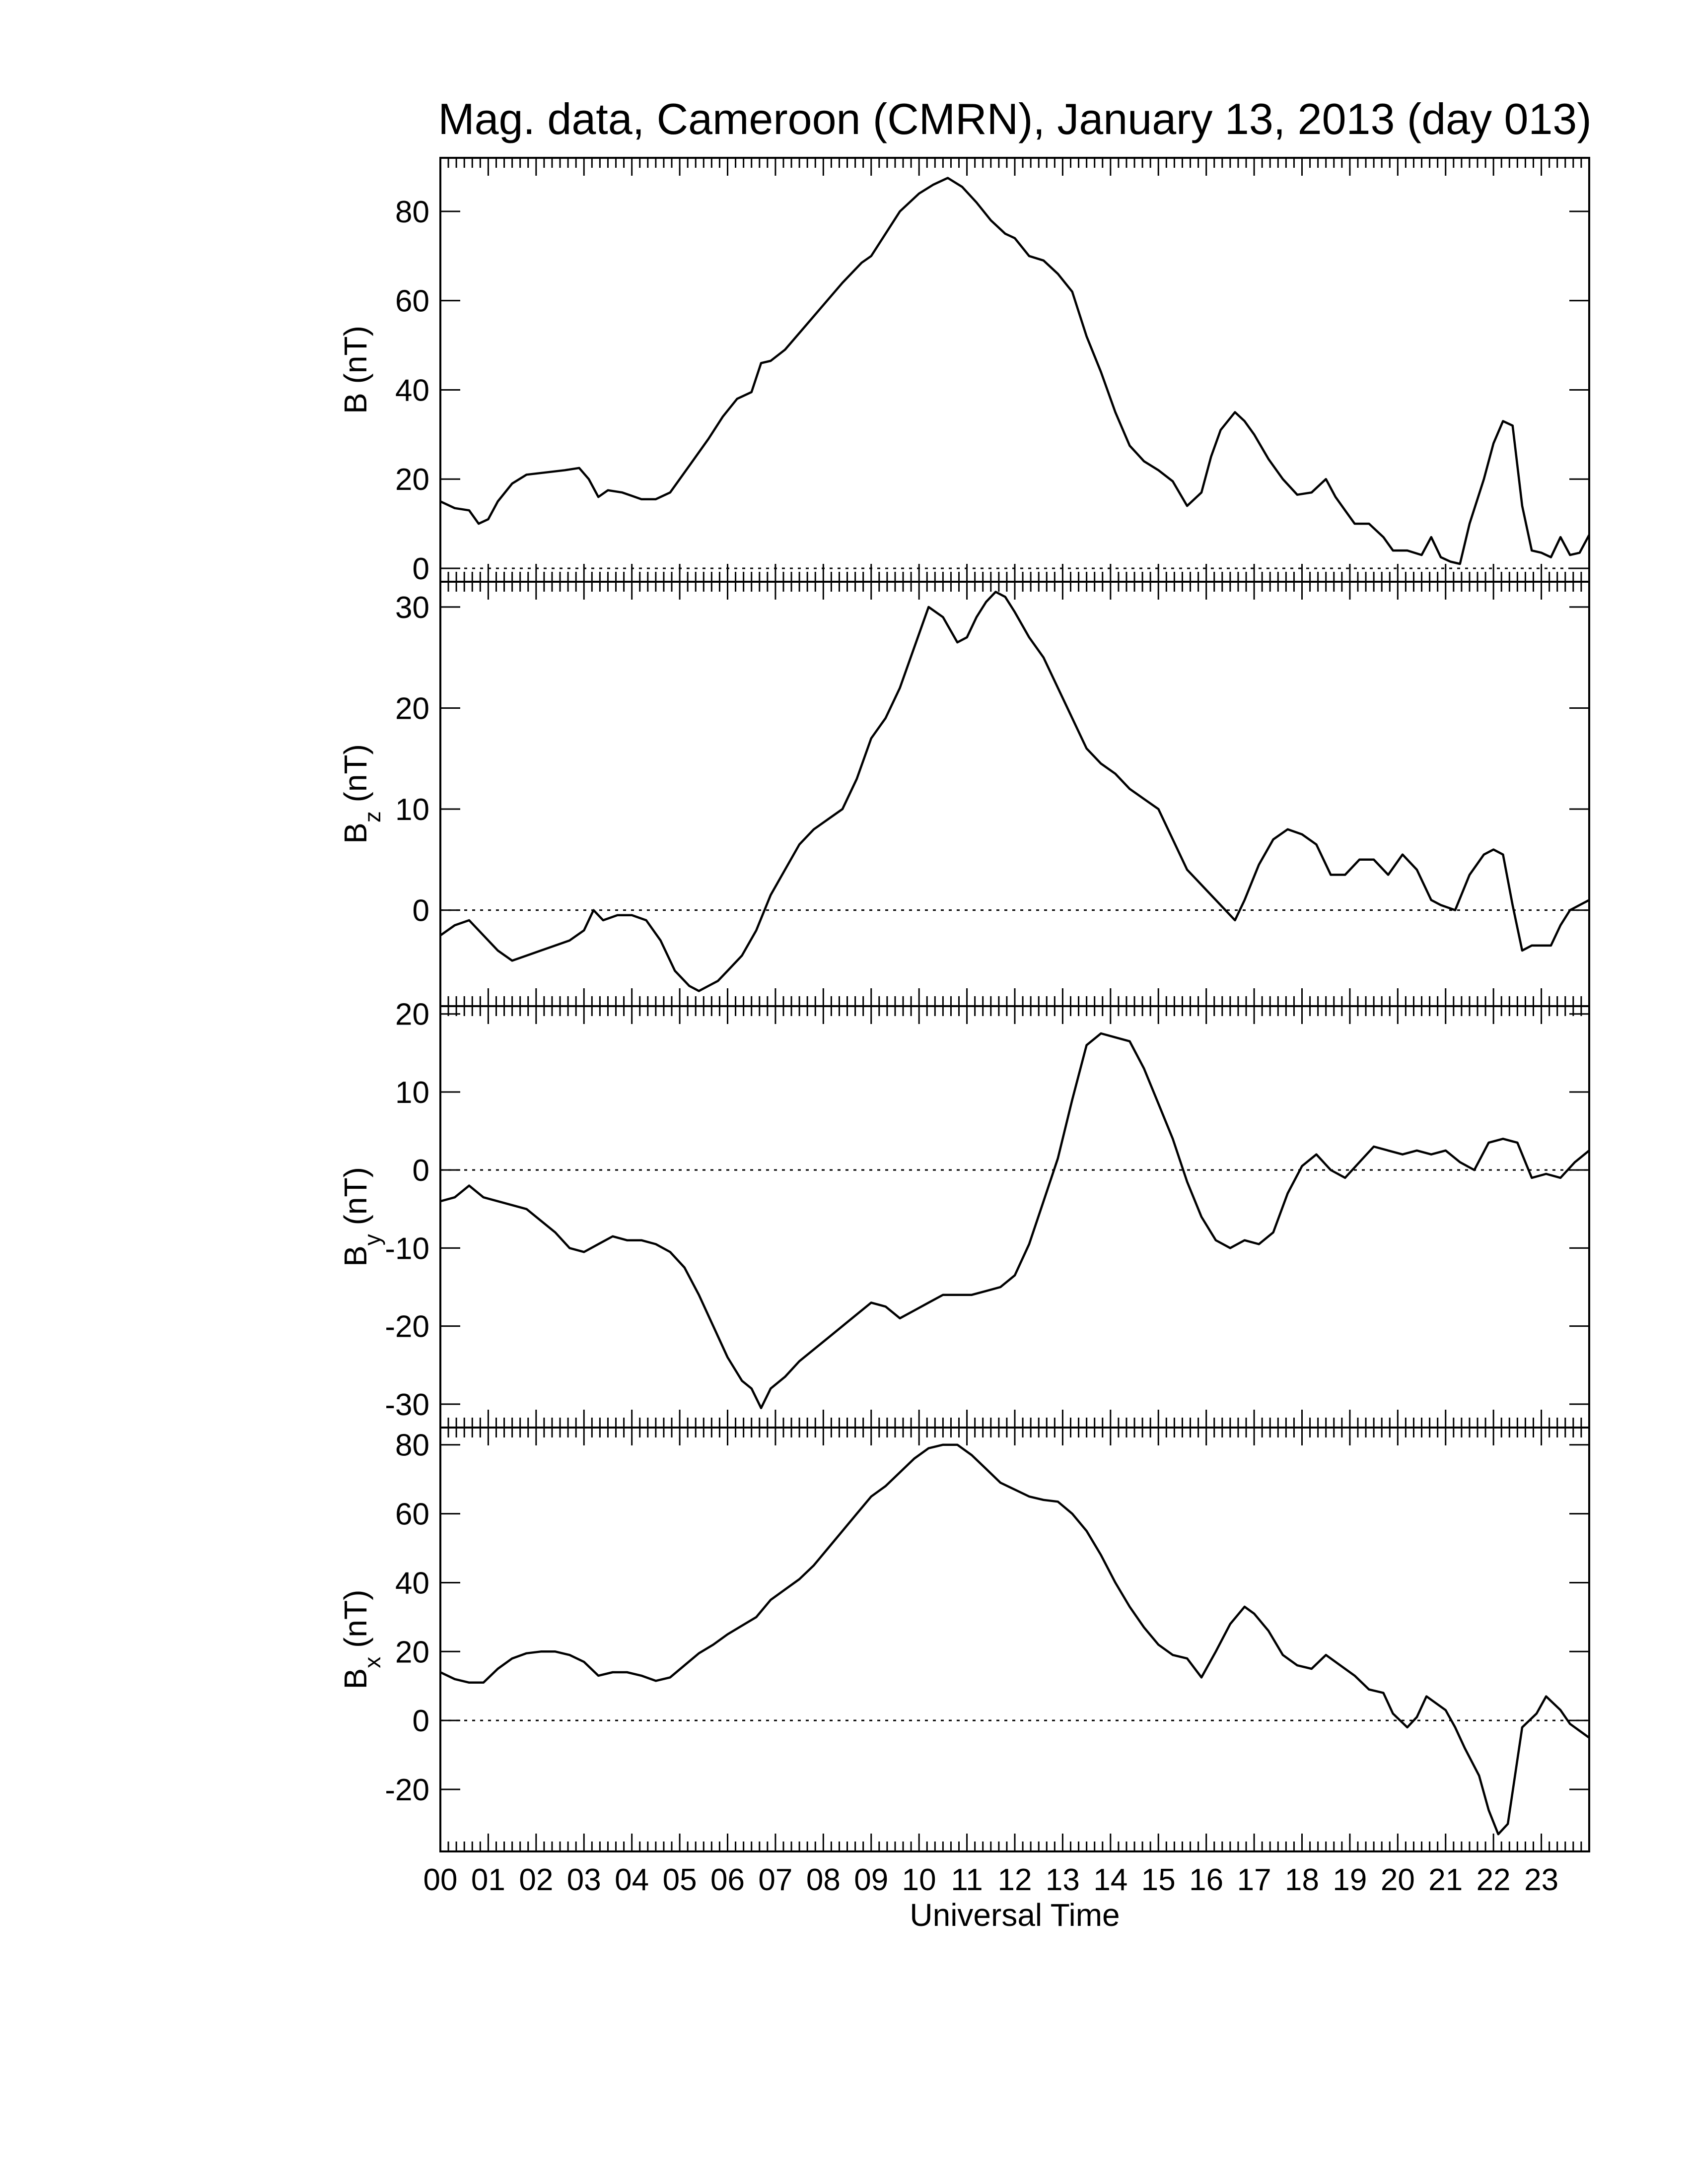 The height and width of the screenshot is (2184, 1688). I want to click on y-axis-label: Bx (nT), so click(361, 1640).